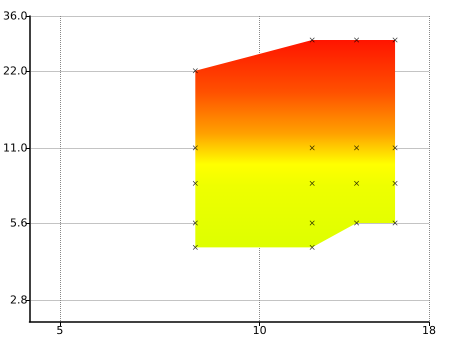 This screenshot has width=450, height=337. Describe the element at coordinates (15, 71) in the screenshot. I see `y-tick-label: 22.0` at that location.